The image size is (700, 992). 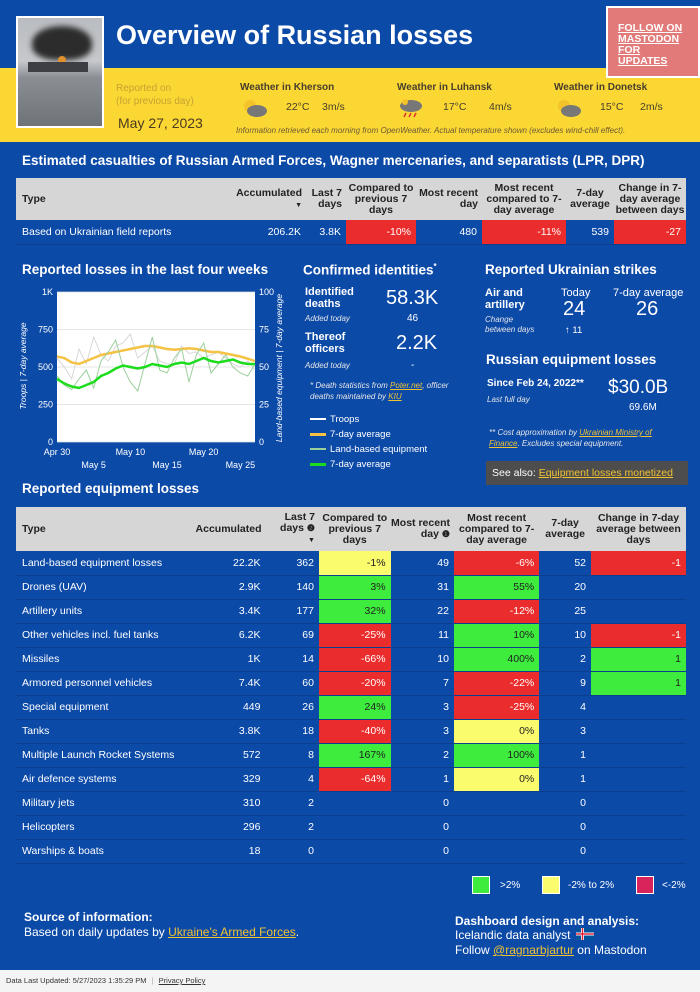 I want to click on chart-legend-equipment-avg: 7-day average, so click(x=350, y=464).